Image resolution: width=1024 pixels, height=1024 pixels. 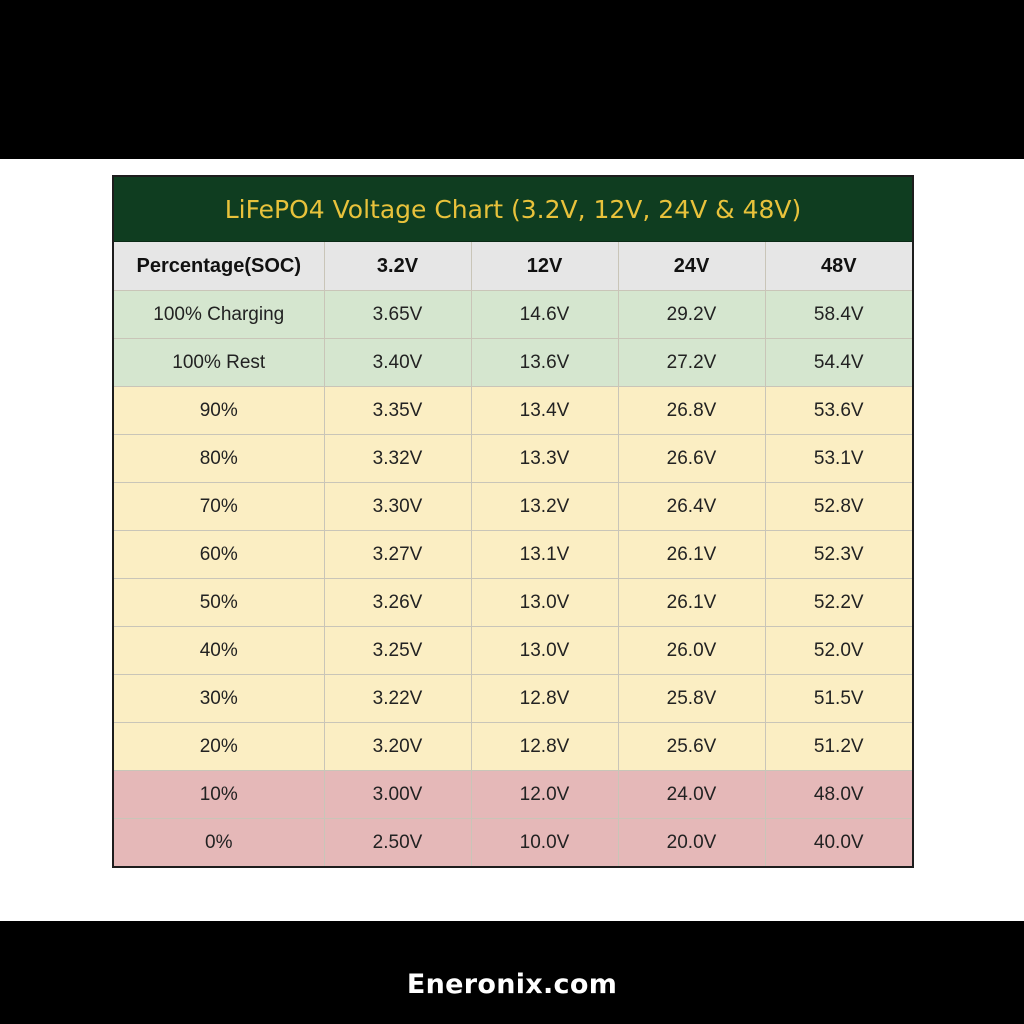 What do you see at coordinates (692, 842) in the screenshot?
I see `voltage-24v-cell: 20.0V` at bounding box center [692, 842].